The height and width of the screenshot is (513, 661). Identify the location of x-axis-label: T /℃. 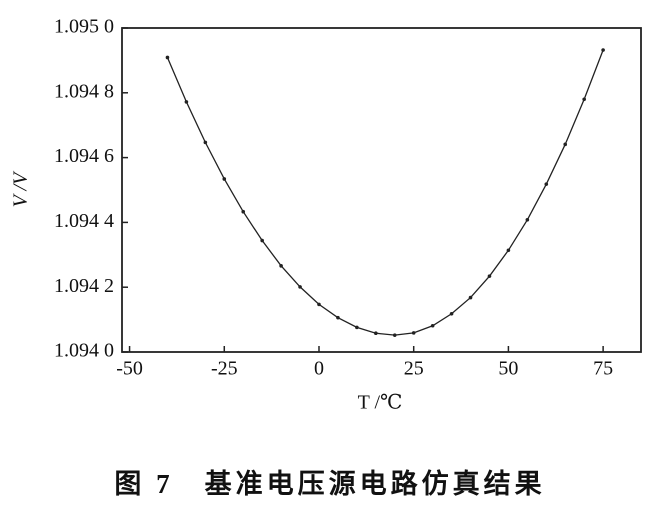
(380, 403).